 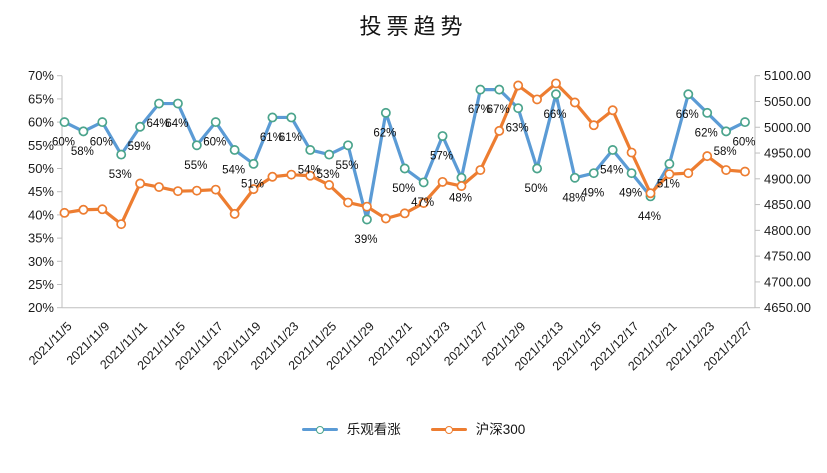 What do you see at coordinates (41, 307) in the screenshot?
I see `left-axis-tick-label: 20%` at bounding box center [41, 307].